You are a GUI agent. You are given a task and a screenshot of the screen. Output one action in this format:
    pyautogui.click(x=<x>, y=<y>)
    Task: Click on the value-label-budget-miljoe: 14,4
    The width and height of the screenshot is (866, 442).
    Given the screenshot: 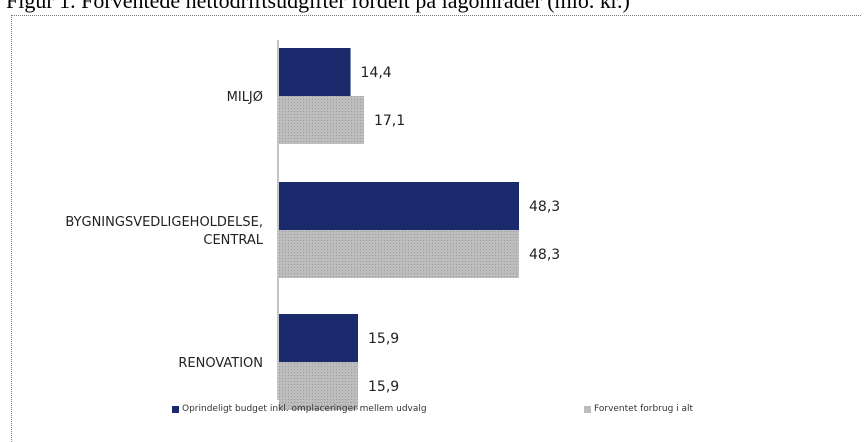 What is the action you would take?
    pyautogui.click(x=376, y=73)
    